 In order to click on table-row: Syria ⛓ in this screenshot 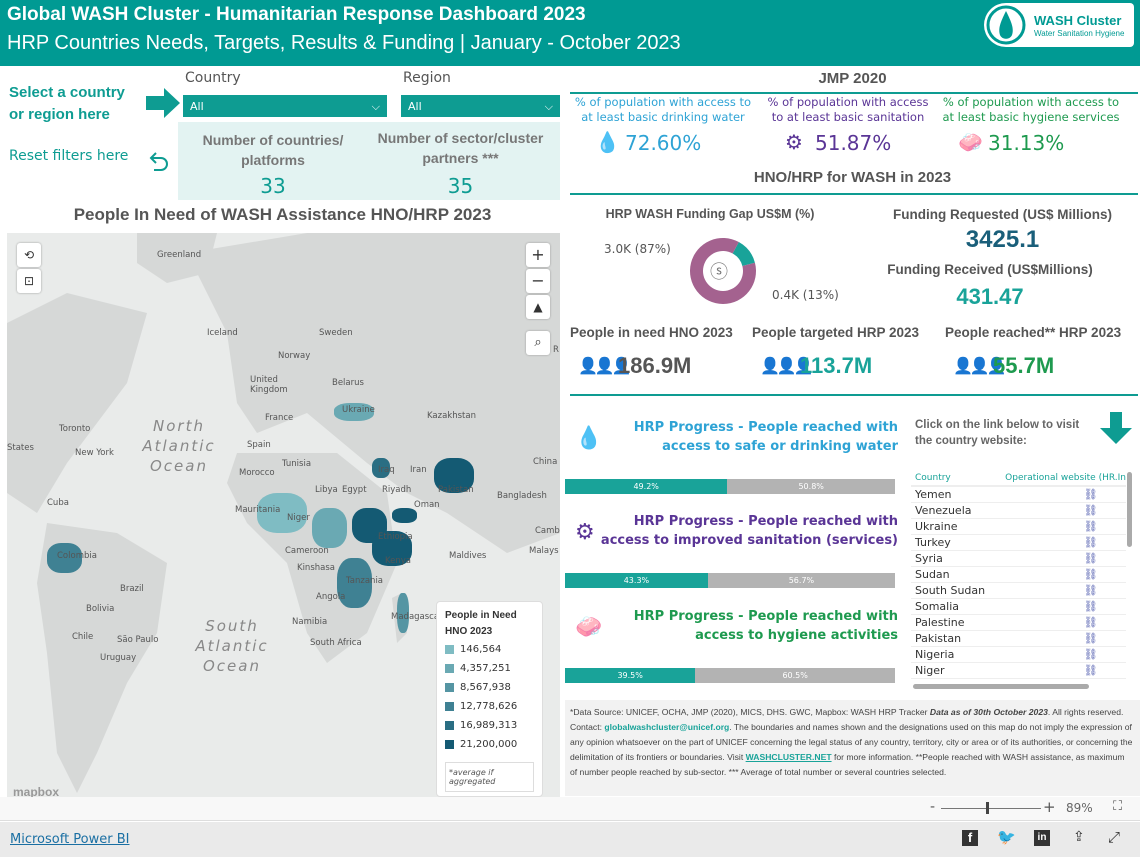, I will do `click(1018, 558)`.